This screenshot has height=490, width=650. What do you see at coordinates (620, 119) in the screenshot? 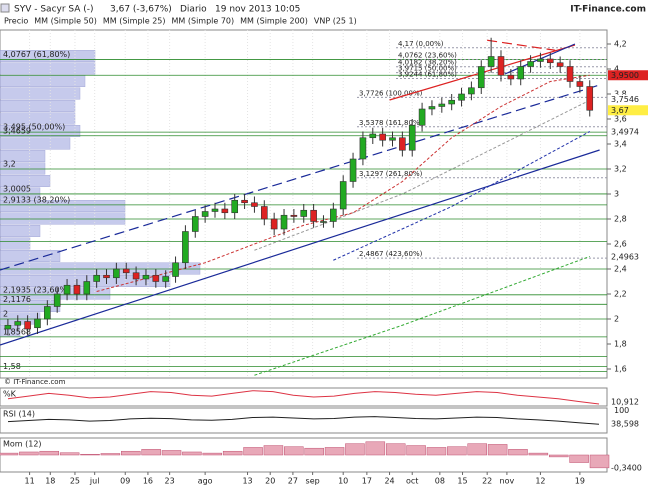
I see `y-tick-label: 3,6` at bounding box center [620, 119].